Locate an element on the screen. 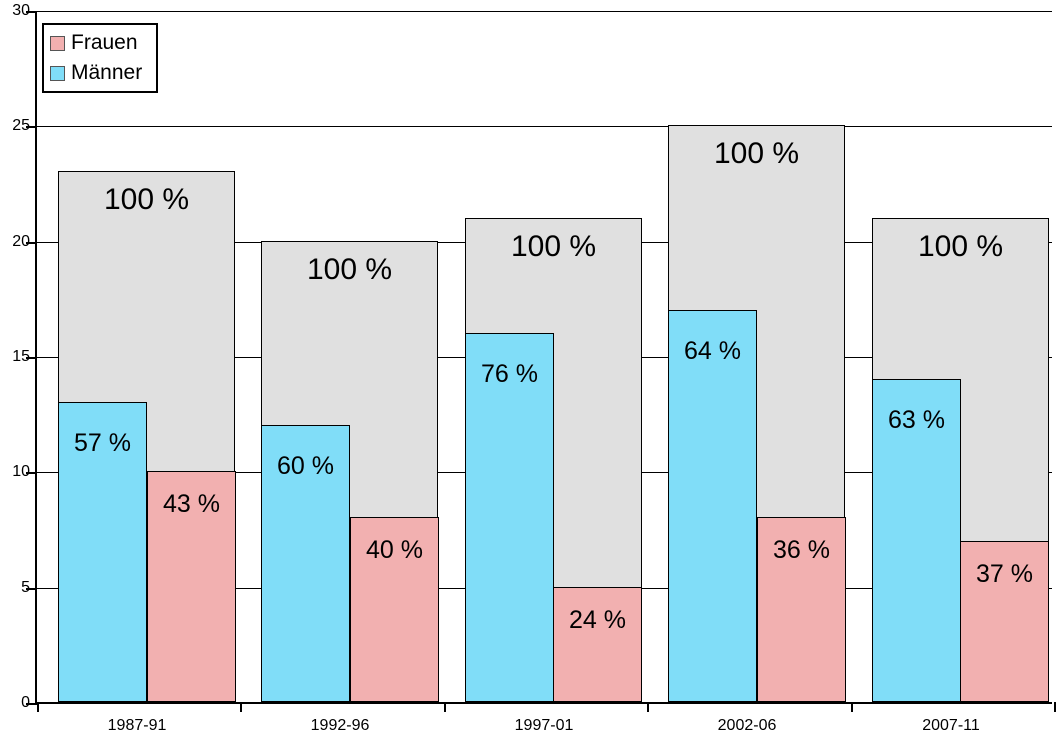 The height and width of the screenshot is (755, 1060). legend-item-maenner: Männer is located at coordinates (103, 73).